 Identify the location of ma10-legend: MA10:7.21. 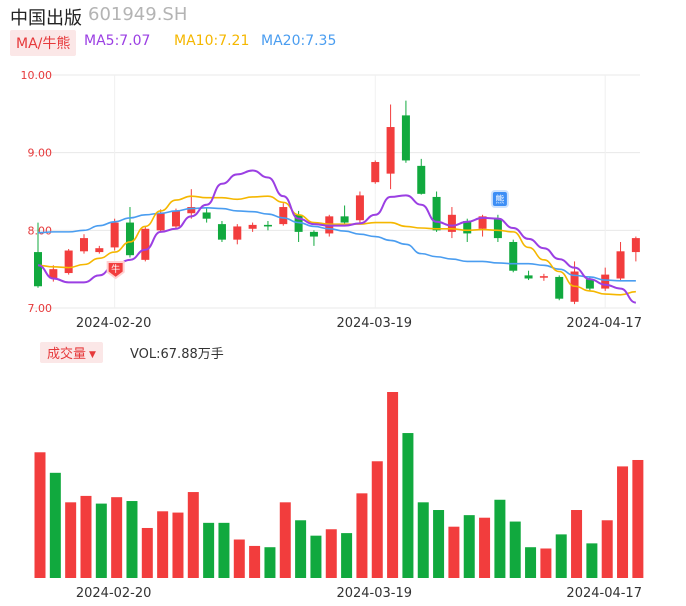
(212, 41).